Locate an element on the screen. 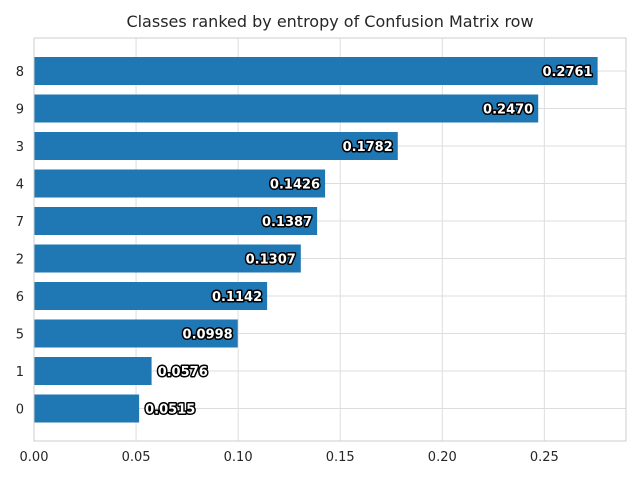 The width and height of the screenshot is (640, 480). y-tick-label: 1 is located at coordinates (20, 372).